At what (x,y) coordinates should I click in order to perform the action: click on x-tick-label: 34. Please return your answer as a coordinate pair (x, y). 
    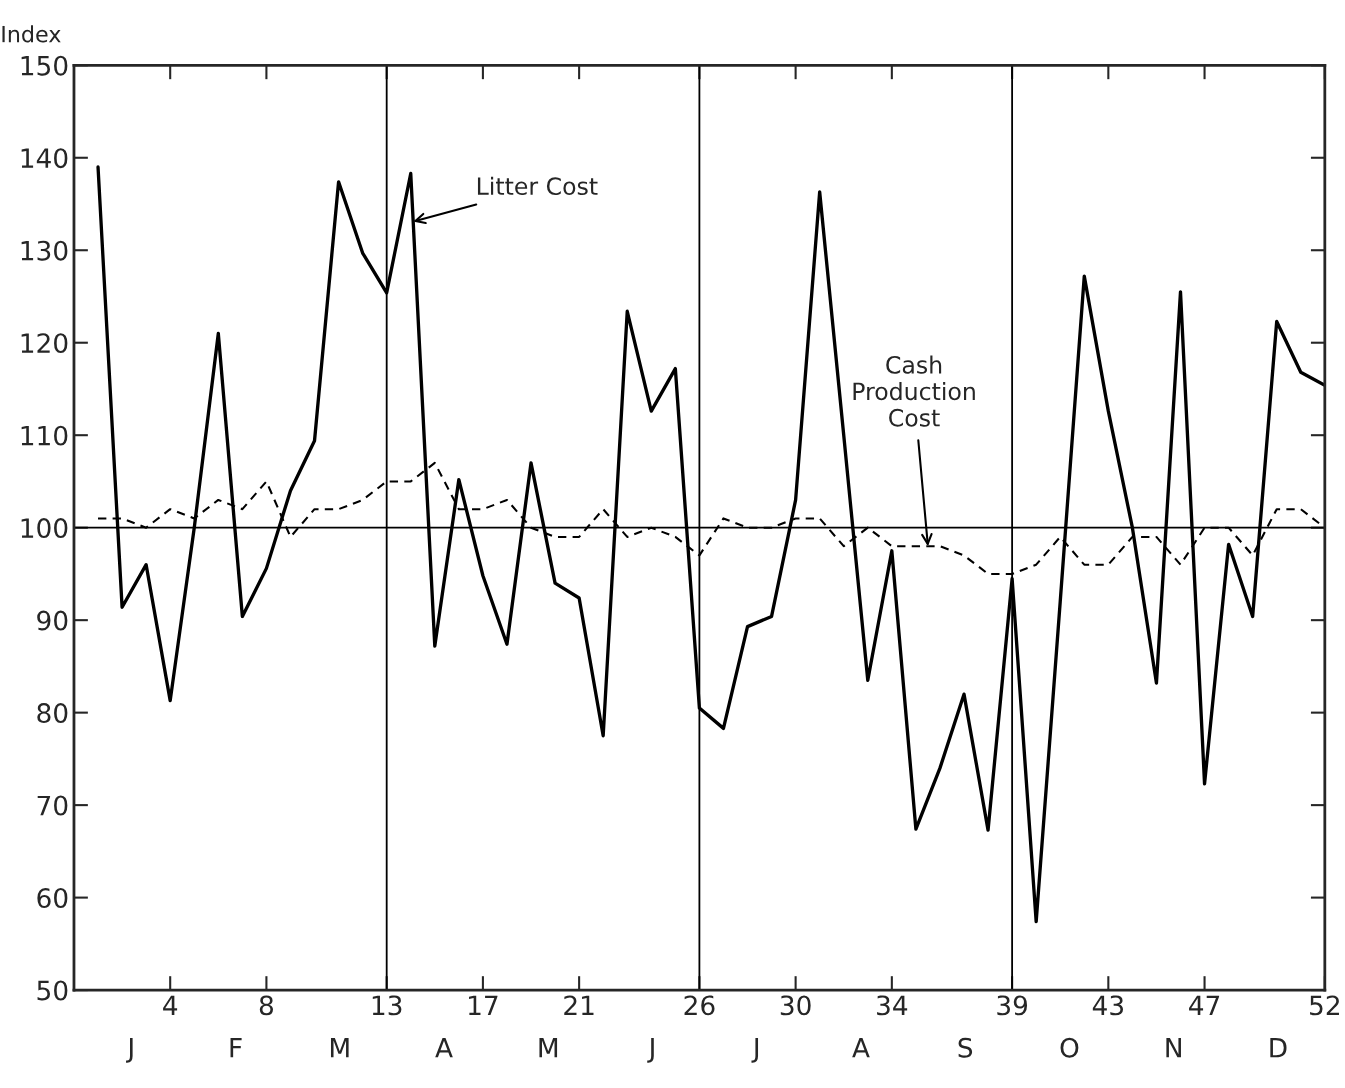
    Looking at the image, I should click on (892, 1005).